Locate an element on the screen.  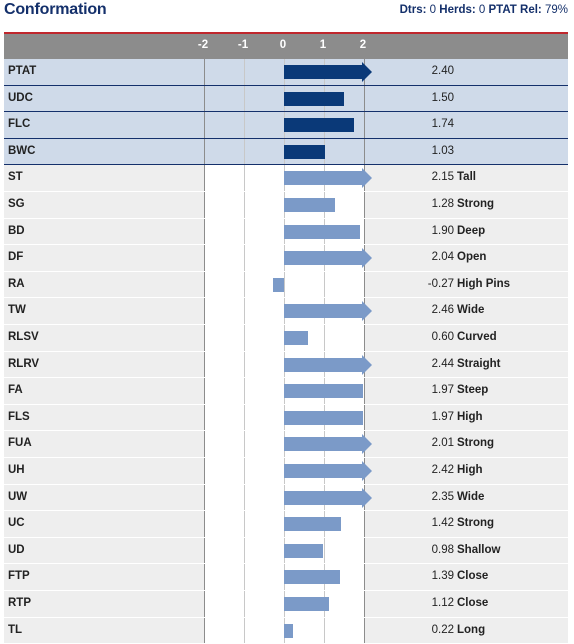
trait-row: FLC 1.74 is located at coordinates (286, 125).